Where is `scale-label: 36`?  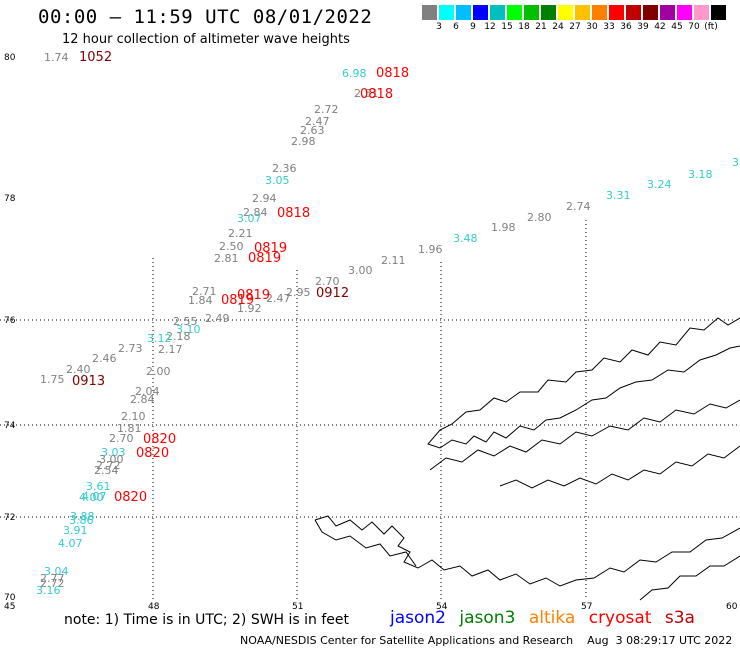 scale-label: 36 is located at coordinates (626, 27).